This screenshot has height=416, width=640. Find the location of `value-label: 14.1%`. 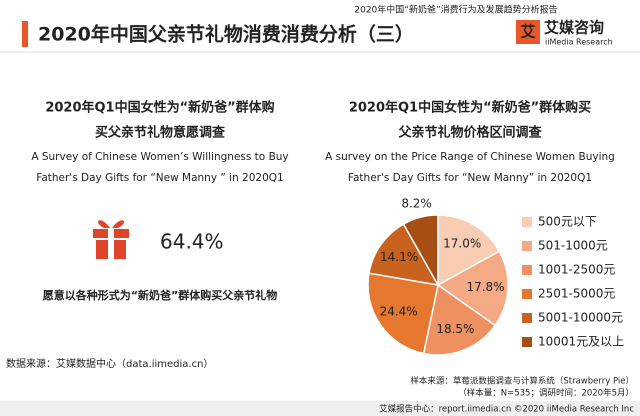

value-label: 14.1% is located at coordinates (399, 257).